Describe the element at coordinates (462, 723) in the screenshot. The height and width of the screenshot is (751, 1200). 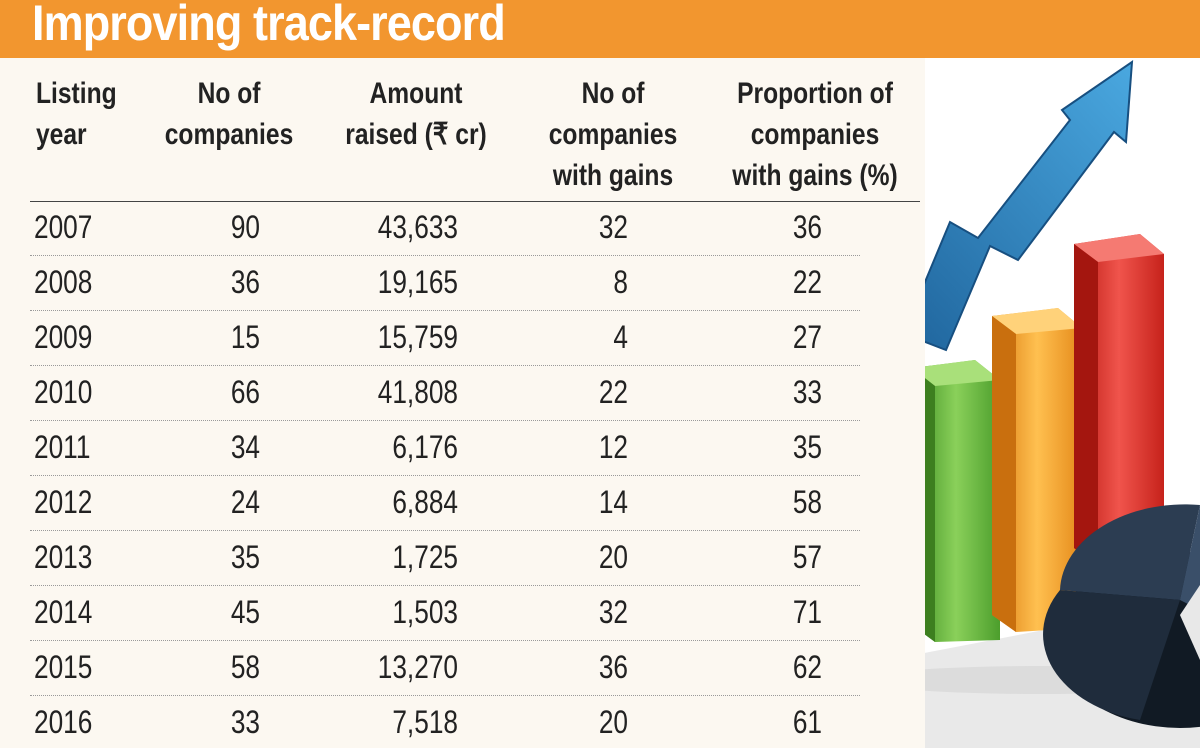
I see `table-row: 2016 33 7,518 20 61` at that location.